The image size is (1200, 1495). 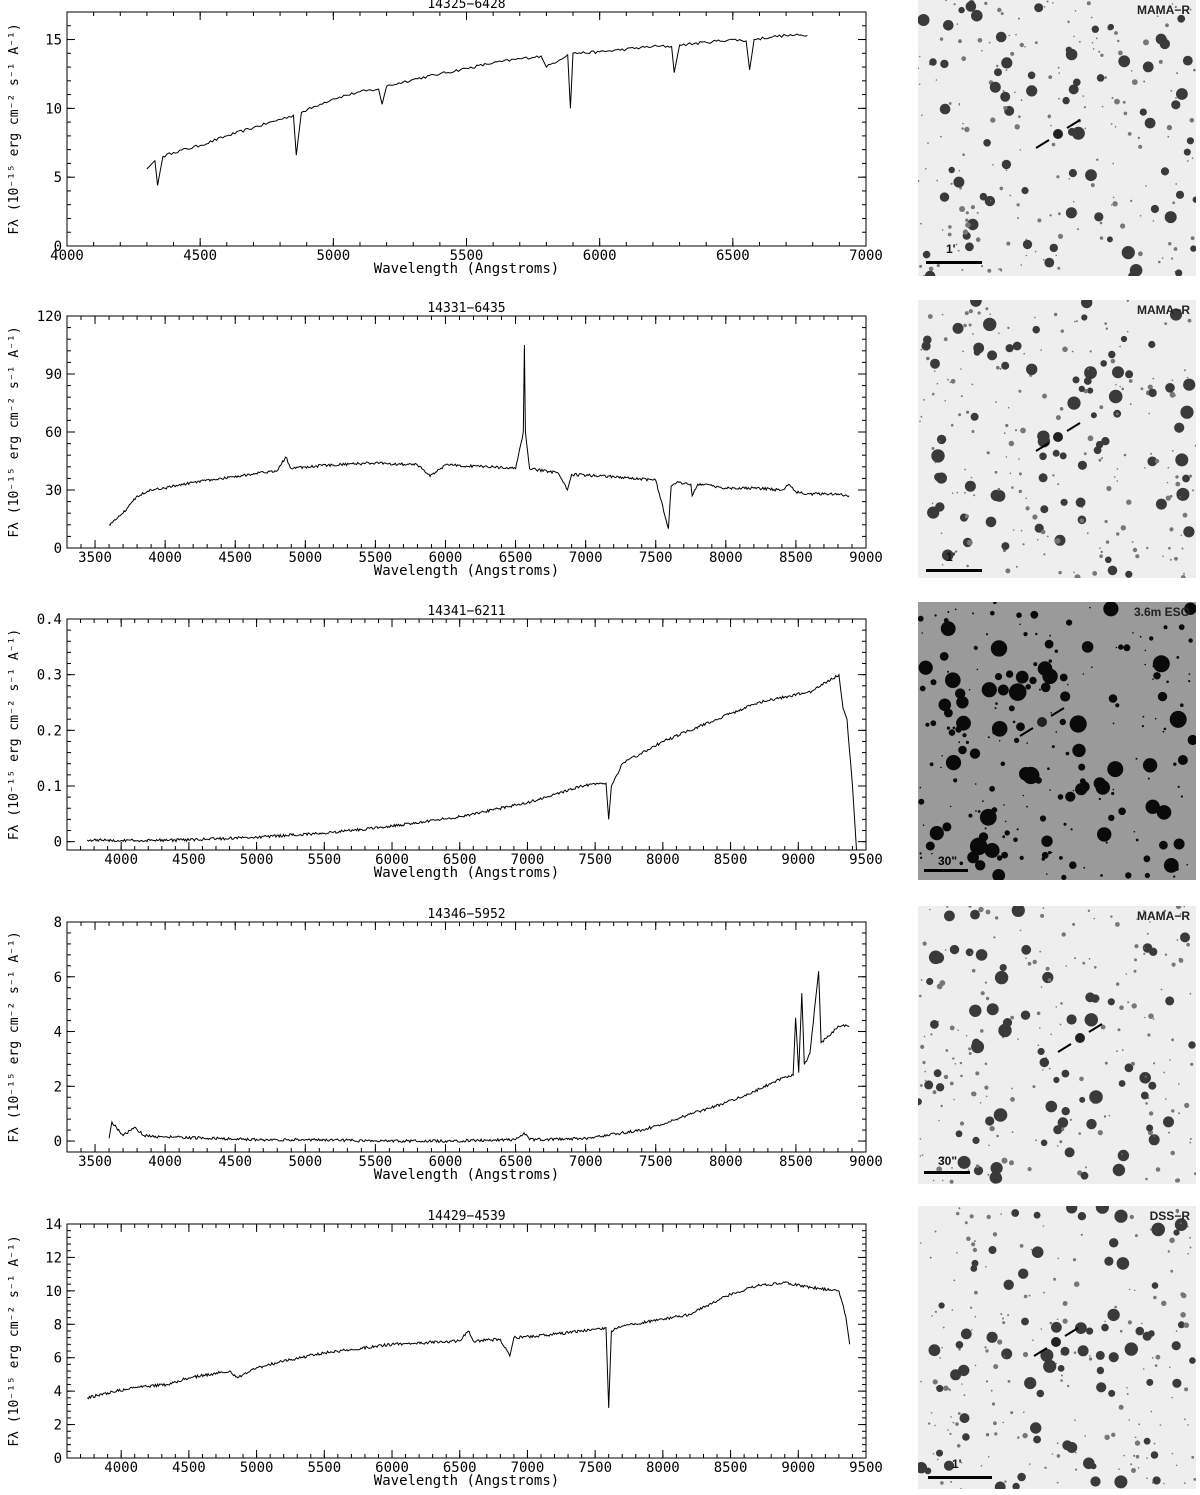 I want to click on spectrum-line, so click(x=471, y=762).